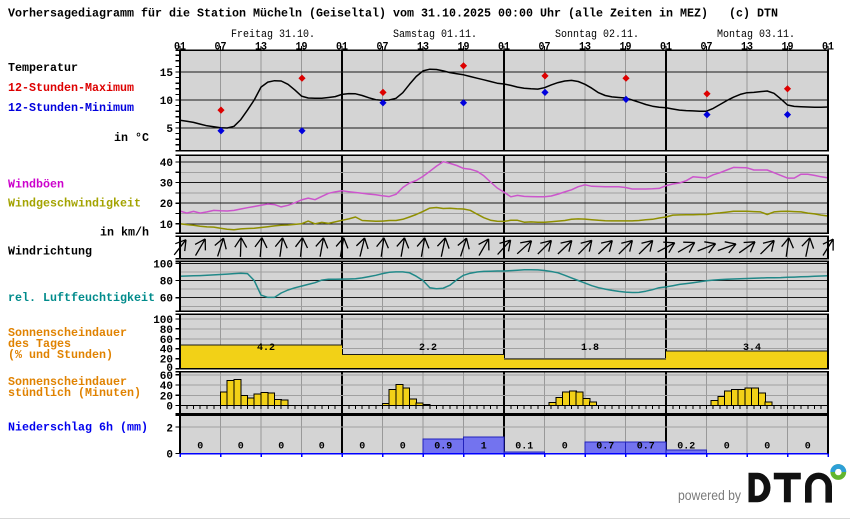 The height and width of the screenshot is (524, 850). Describe the element at coordinates (443, 447) in the screenshot. I see `svg-text: 0.9` at that location.